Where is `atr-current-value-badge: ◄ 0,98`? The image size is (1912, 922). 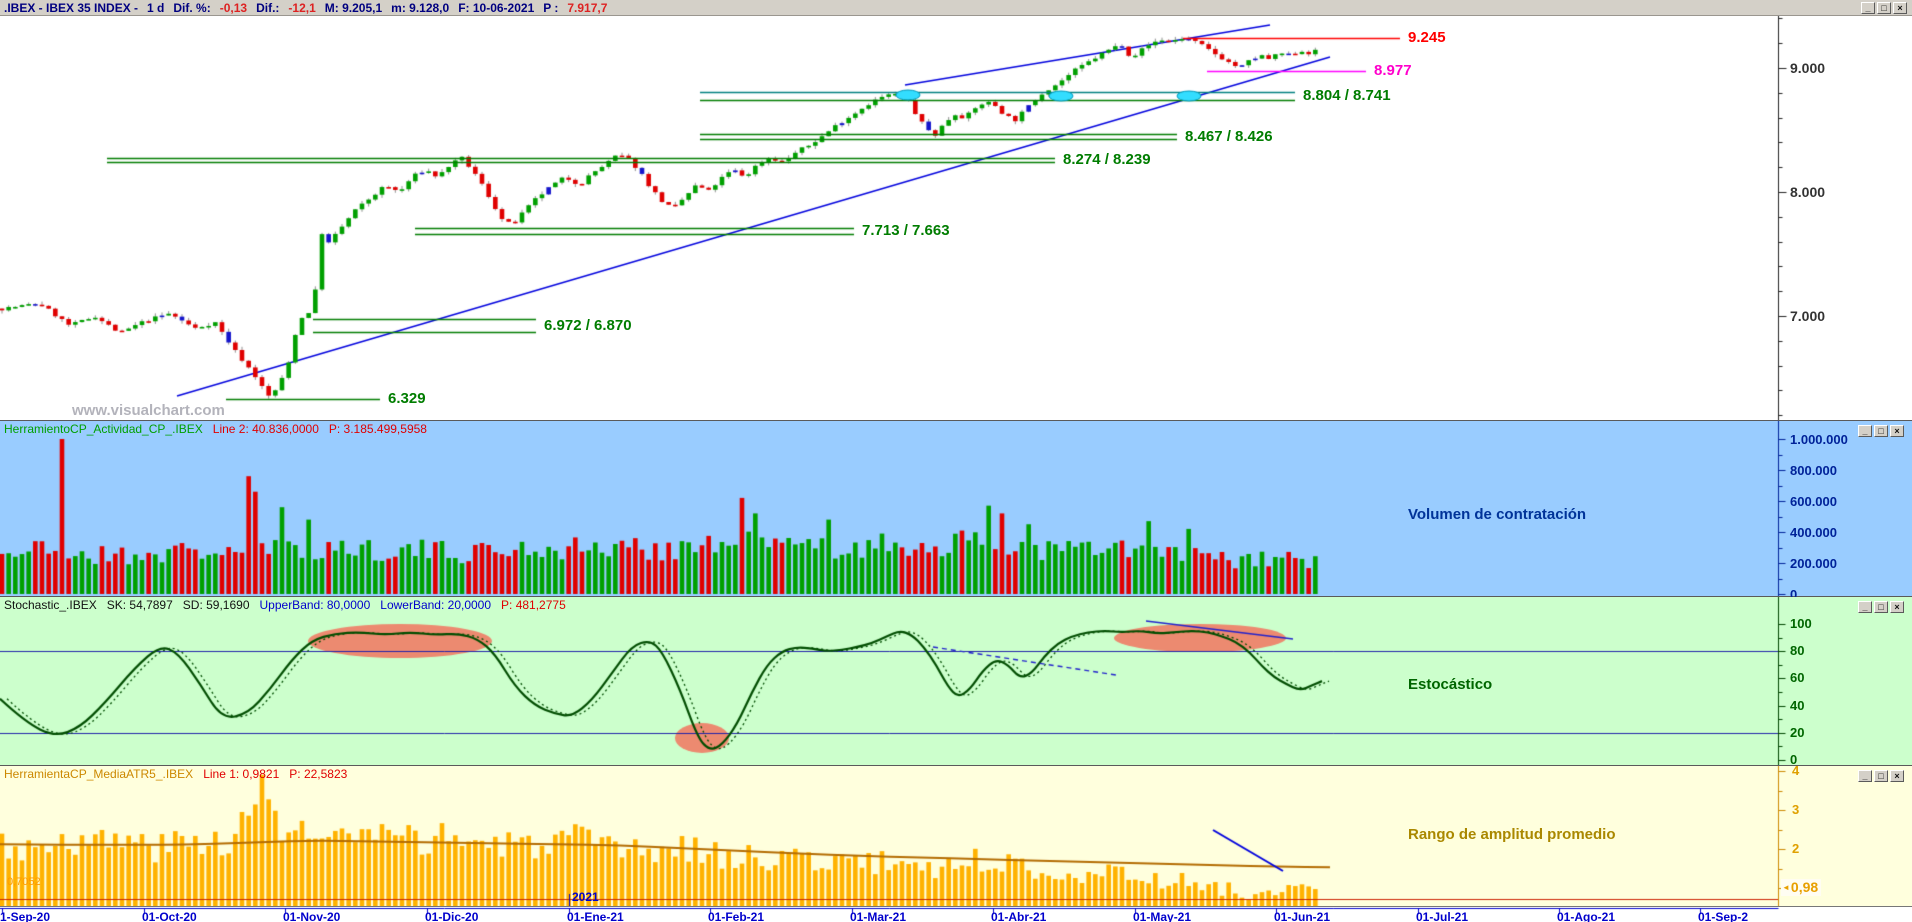
atr-current-value-badge: ◄ 0,98 is located at coordinates (1801, 887).